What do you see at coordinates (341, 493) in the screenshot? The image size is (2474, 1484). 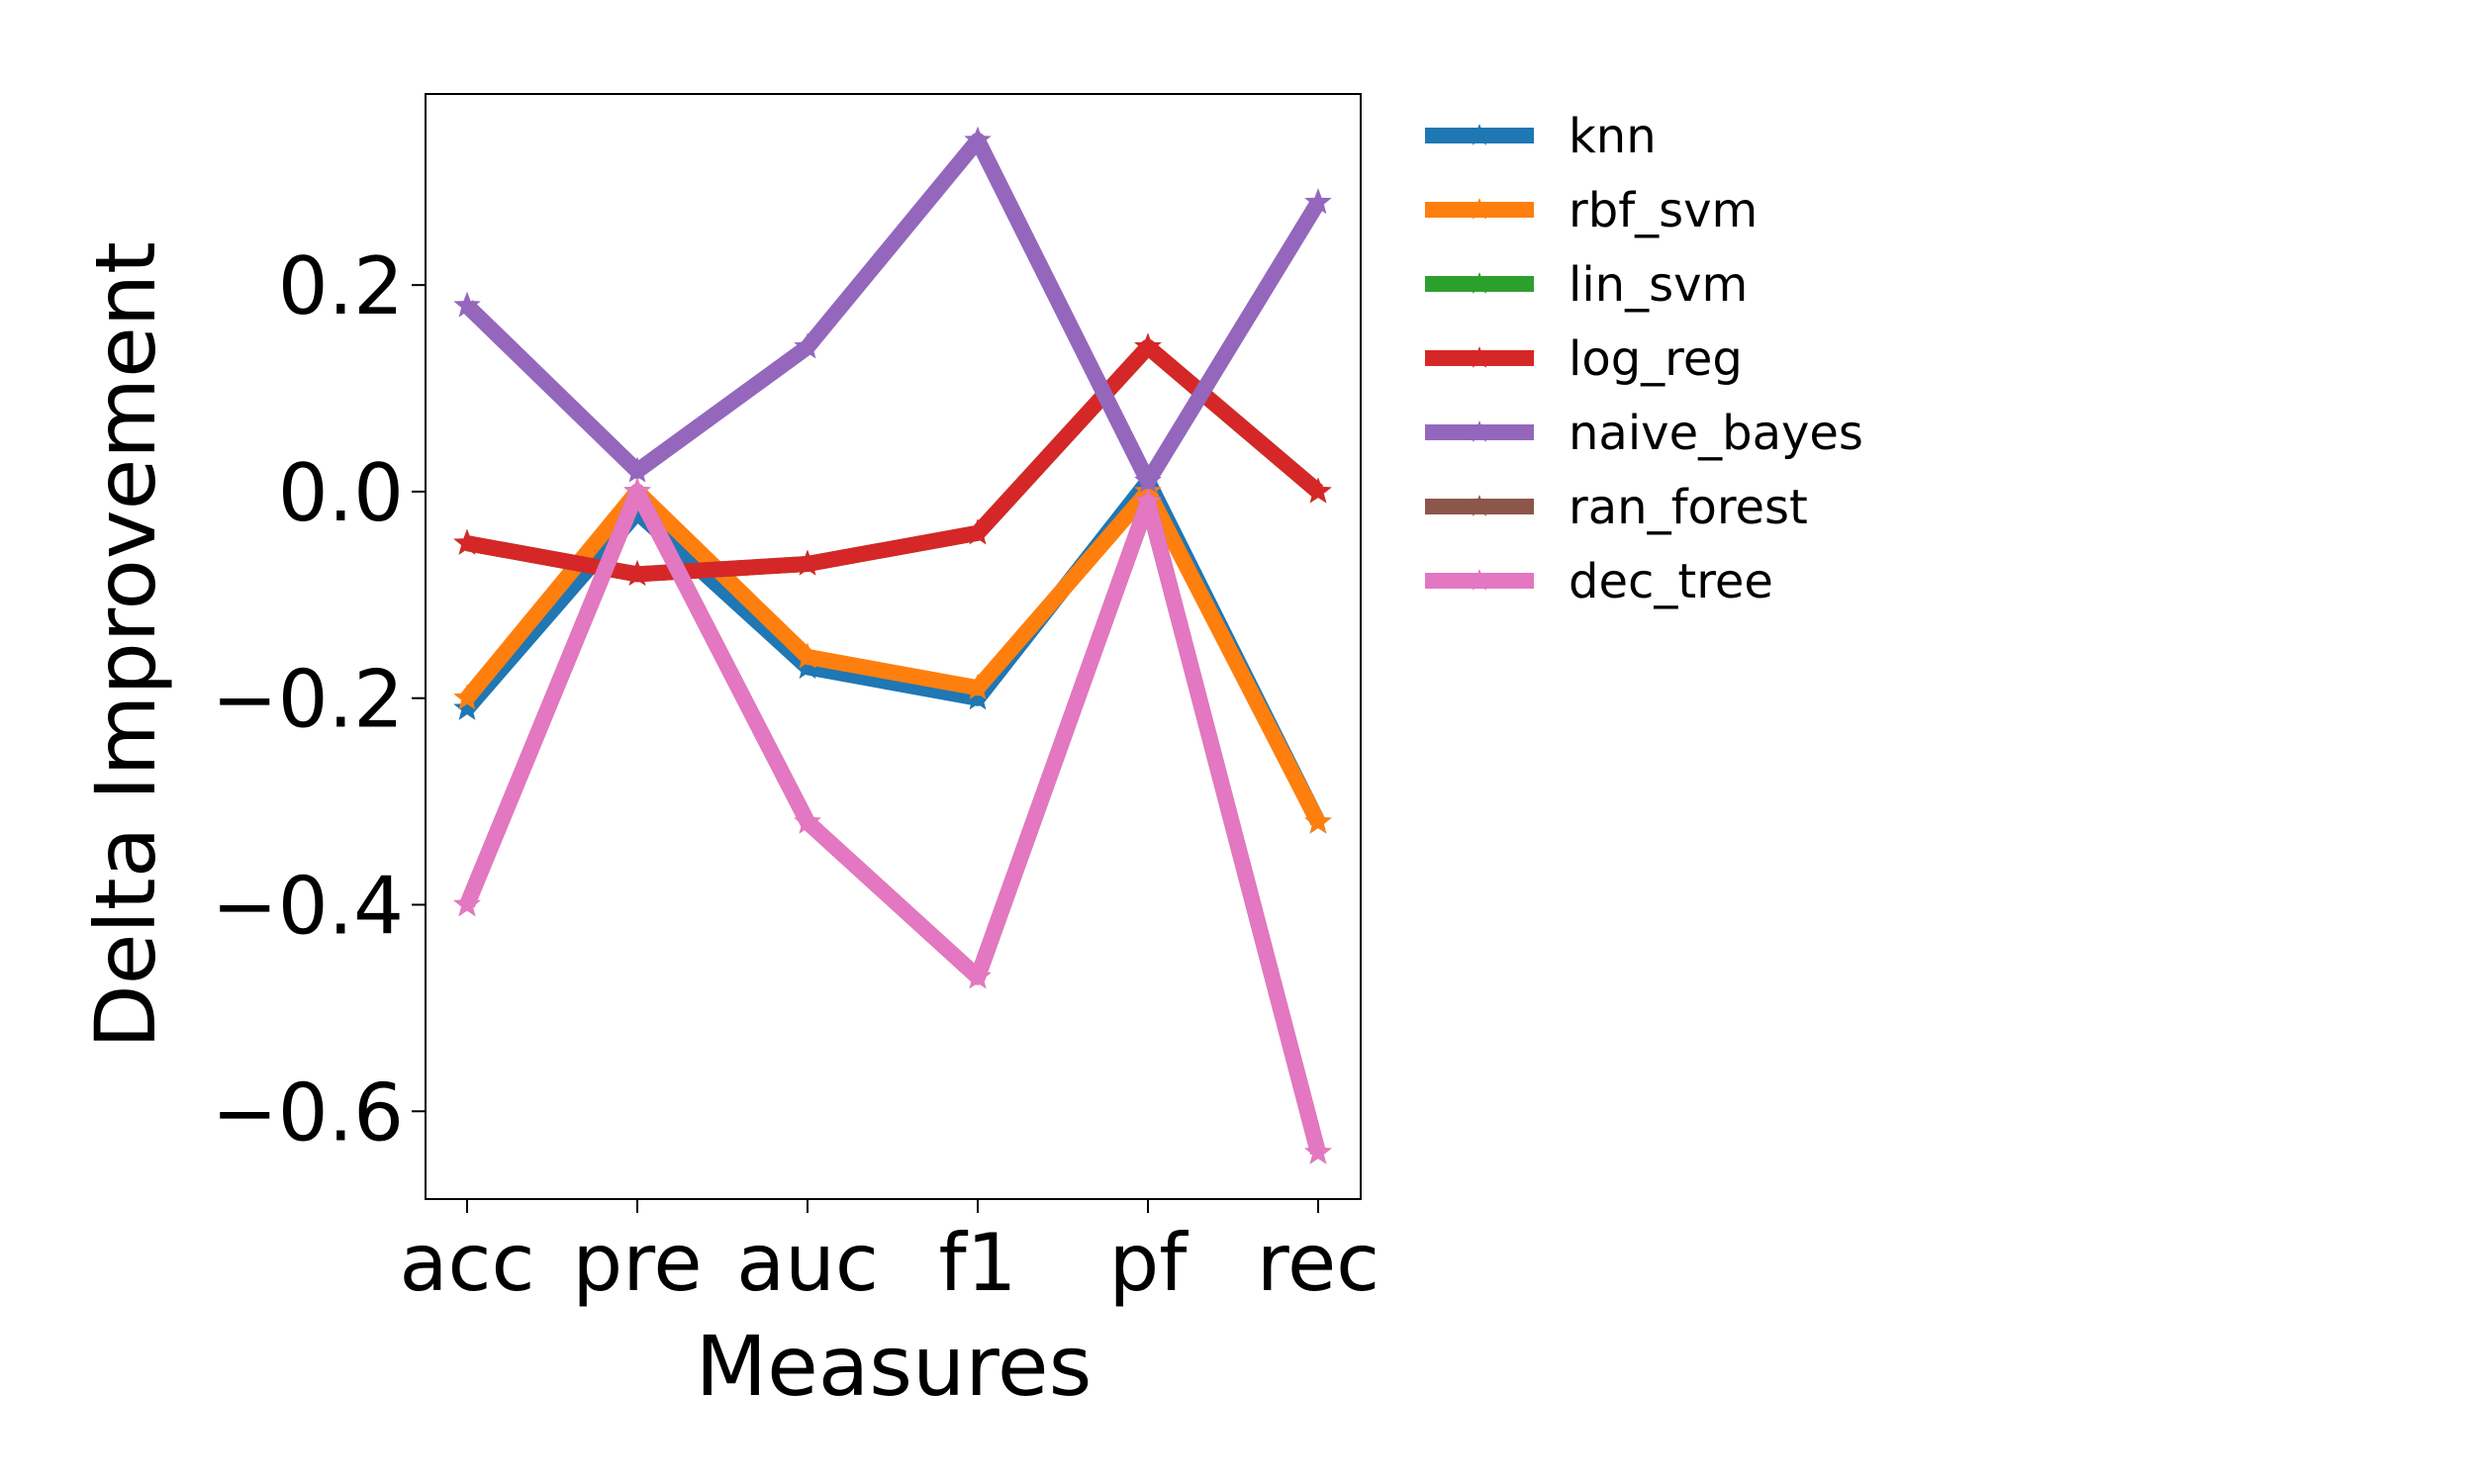 I see `y-tick-label: 0.0` at bounding box center [341, 493].